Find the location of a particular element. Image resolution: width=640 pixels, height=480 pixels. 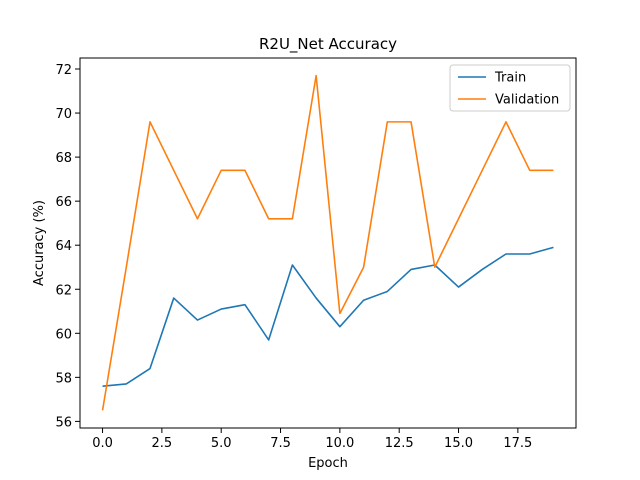

y-tick-label: 66 is located at coordinates (63, 202).